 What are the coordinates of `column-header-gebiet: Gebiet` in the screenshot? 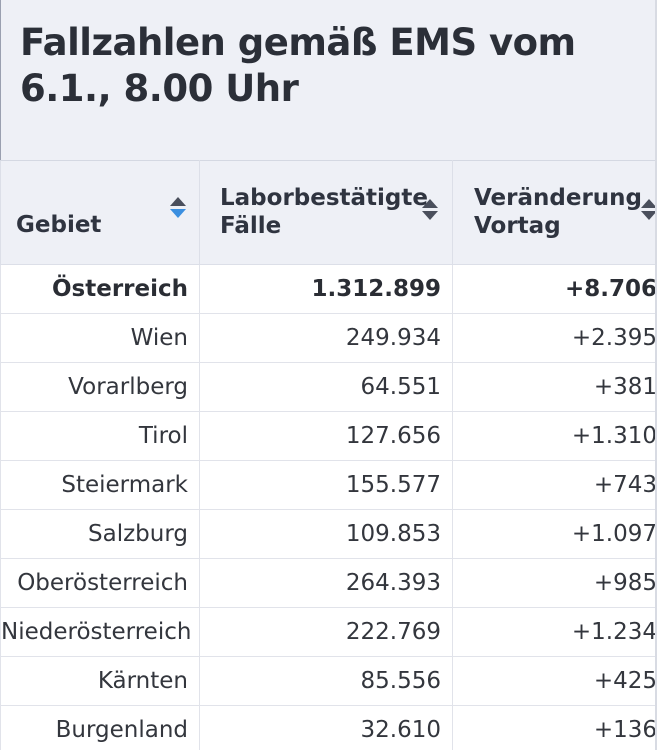 It's located at (100, 212).